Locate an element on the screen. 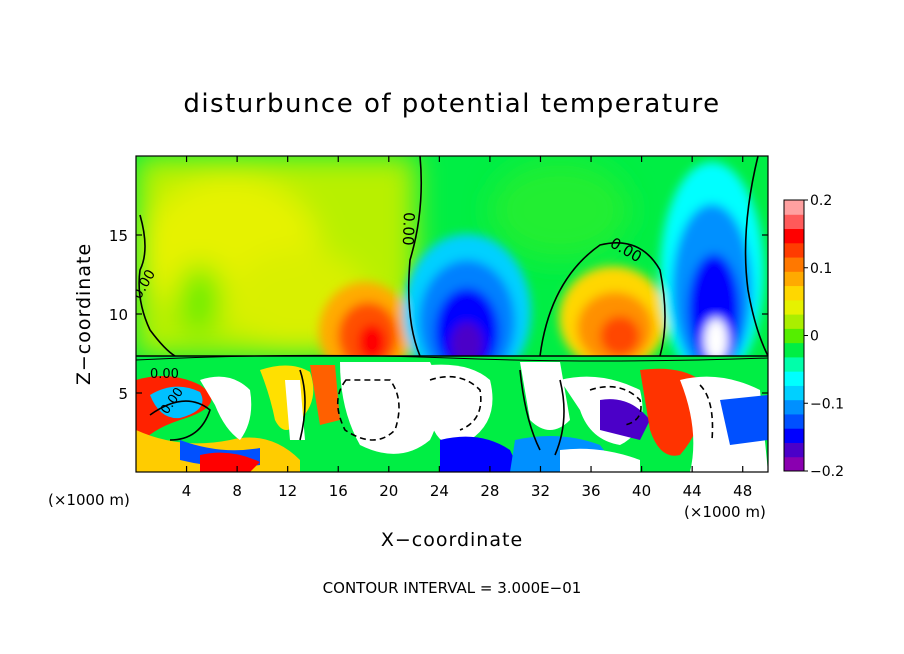 This screenshot has height=654, width=904. colorbar-tick-label: 0 is located at coordinates (814, 337).